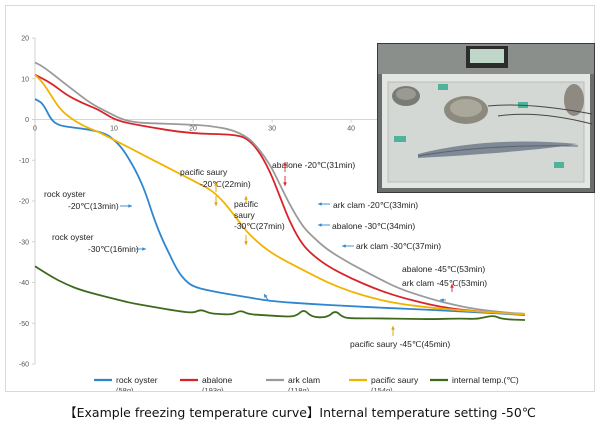 The width and height of the screenshot is (600, 426). I want to click on annotation-ab30: abalone -30℃(34min), so click(373, 226).